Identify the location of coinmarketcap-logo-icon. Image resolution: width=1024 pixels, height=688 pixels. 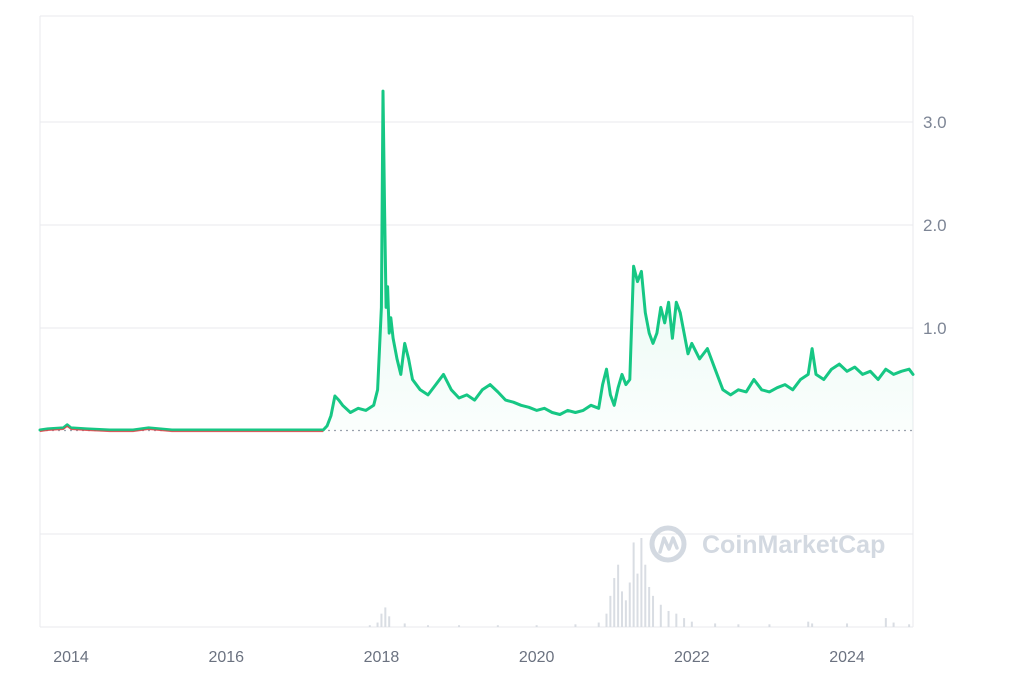
(668, 544).